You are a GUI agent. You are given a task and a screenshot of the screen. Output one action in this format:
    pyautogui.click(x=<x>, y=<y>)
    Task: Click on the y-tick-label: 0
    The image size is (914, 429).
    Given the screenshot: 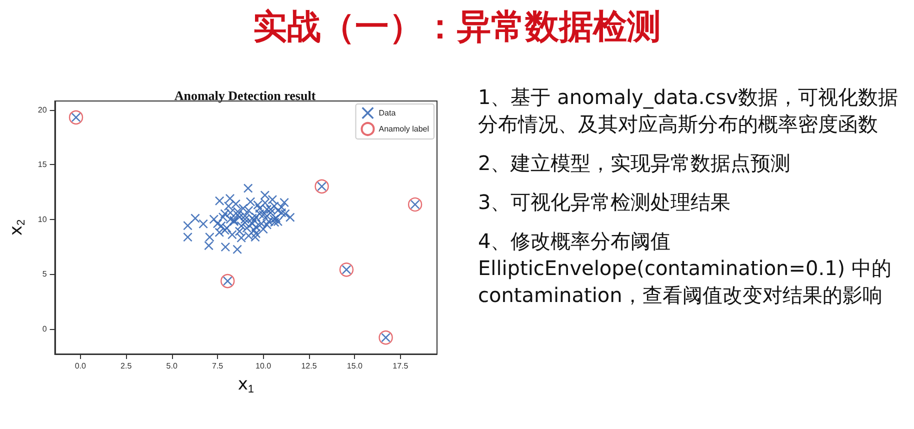 What is the action you would take?
    pyautogui.click(x=45, y=329)
    